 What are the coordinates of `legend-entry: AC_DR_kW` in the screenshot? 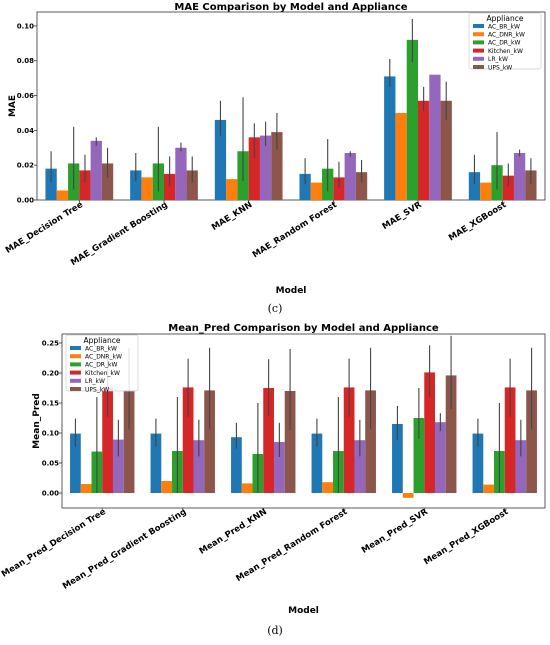 It's located at (101, 365).